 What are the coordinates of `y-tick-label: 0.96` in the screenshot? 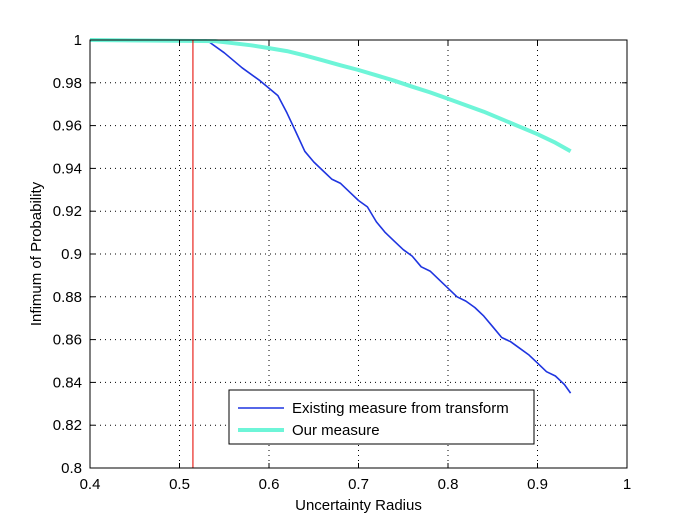 It's located at (67, 126).